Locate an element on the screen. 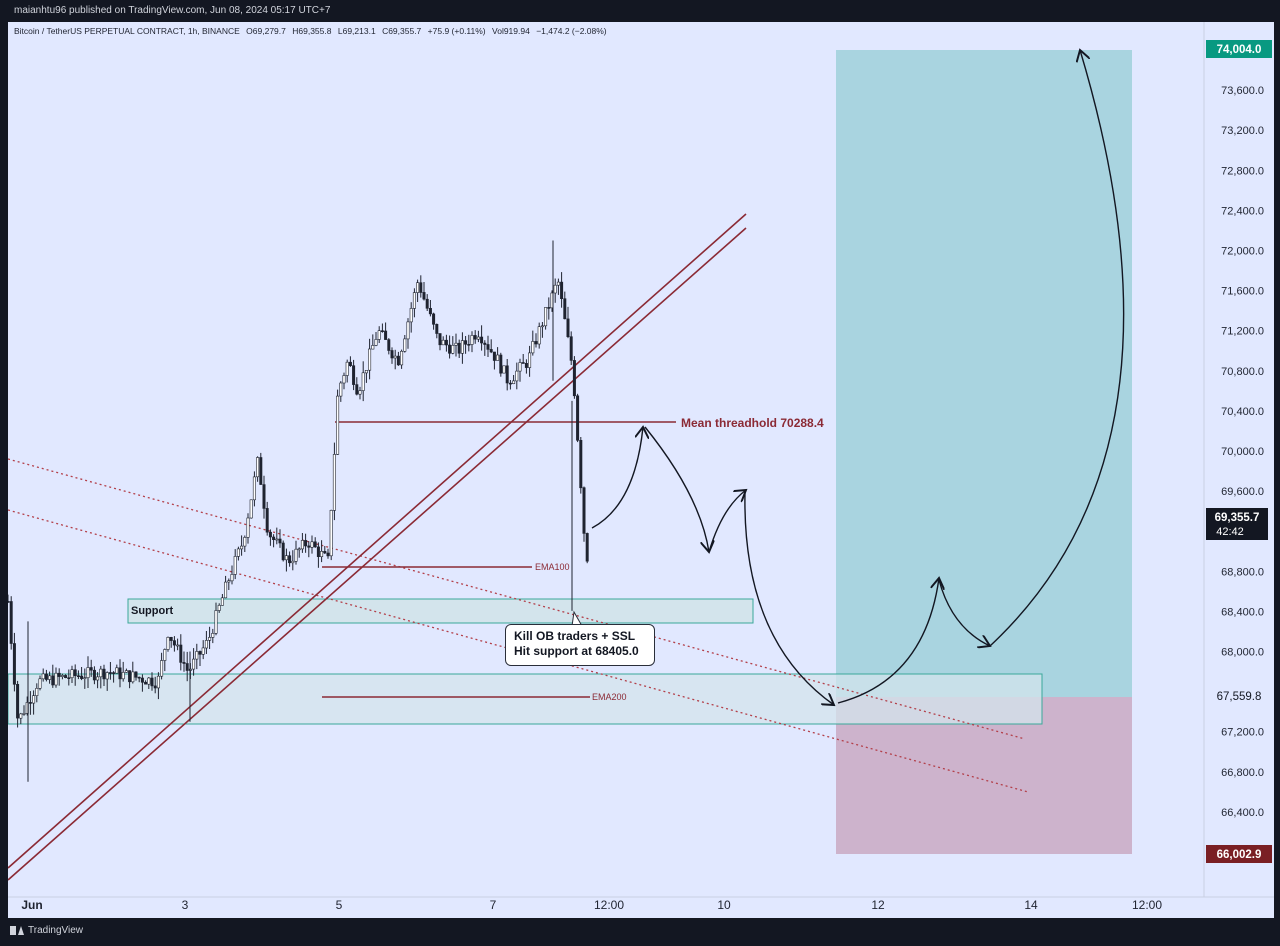 The height and width of the screenshot is (946, 1280). entry-price-badge is located at coordinates (1237, 696).